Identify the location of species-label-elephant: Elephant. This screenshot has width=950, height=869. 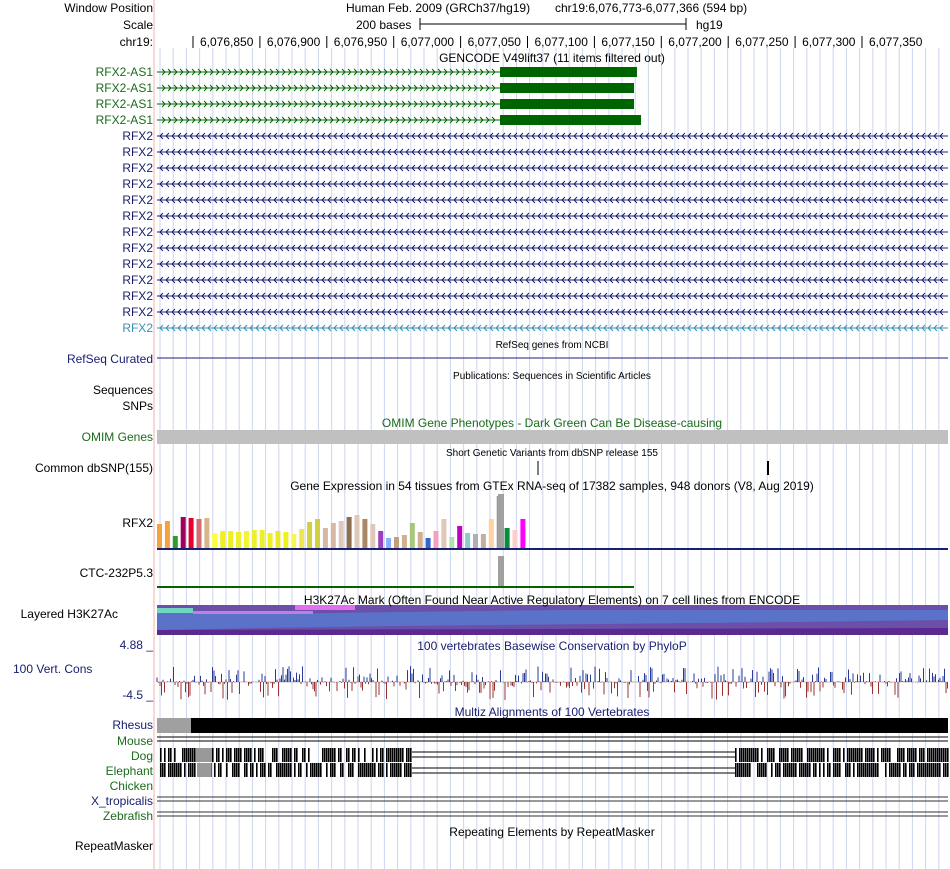
(129, 771).